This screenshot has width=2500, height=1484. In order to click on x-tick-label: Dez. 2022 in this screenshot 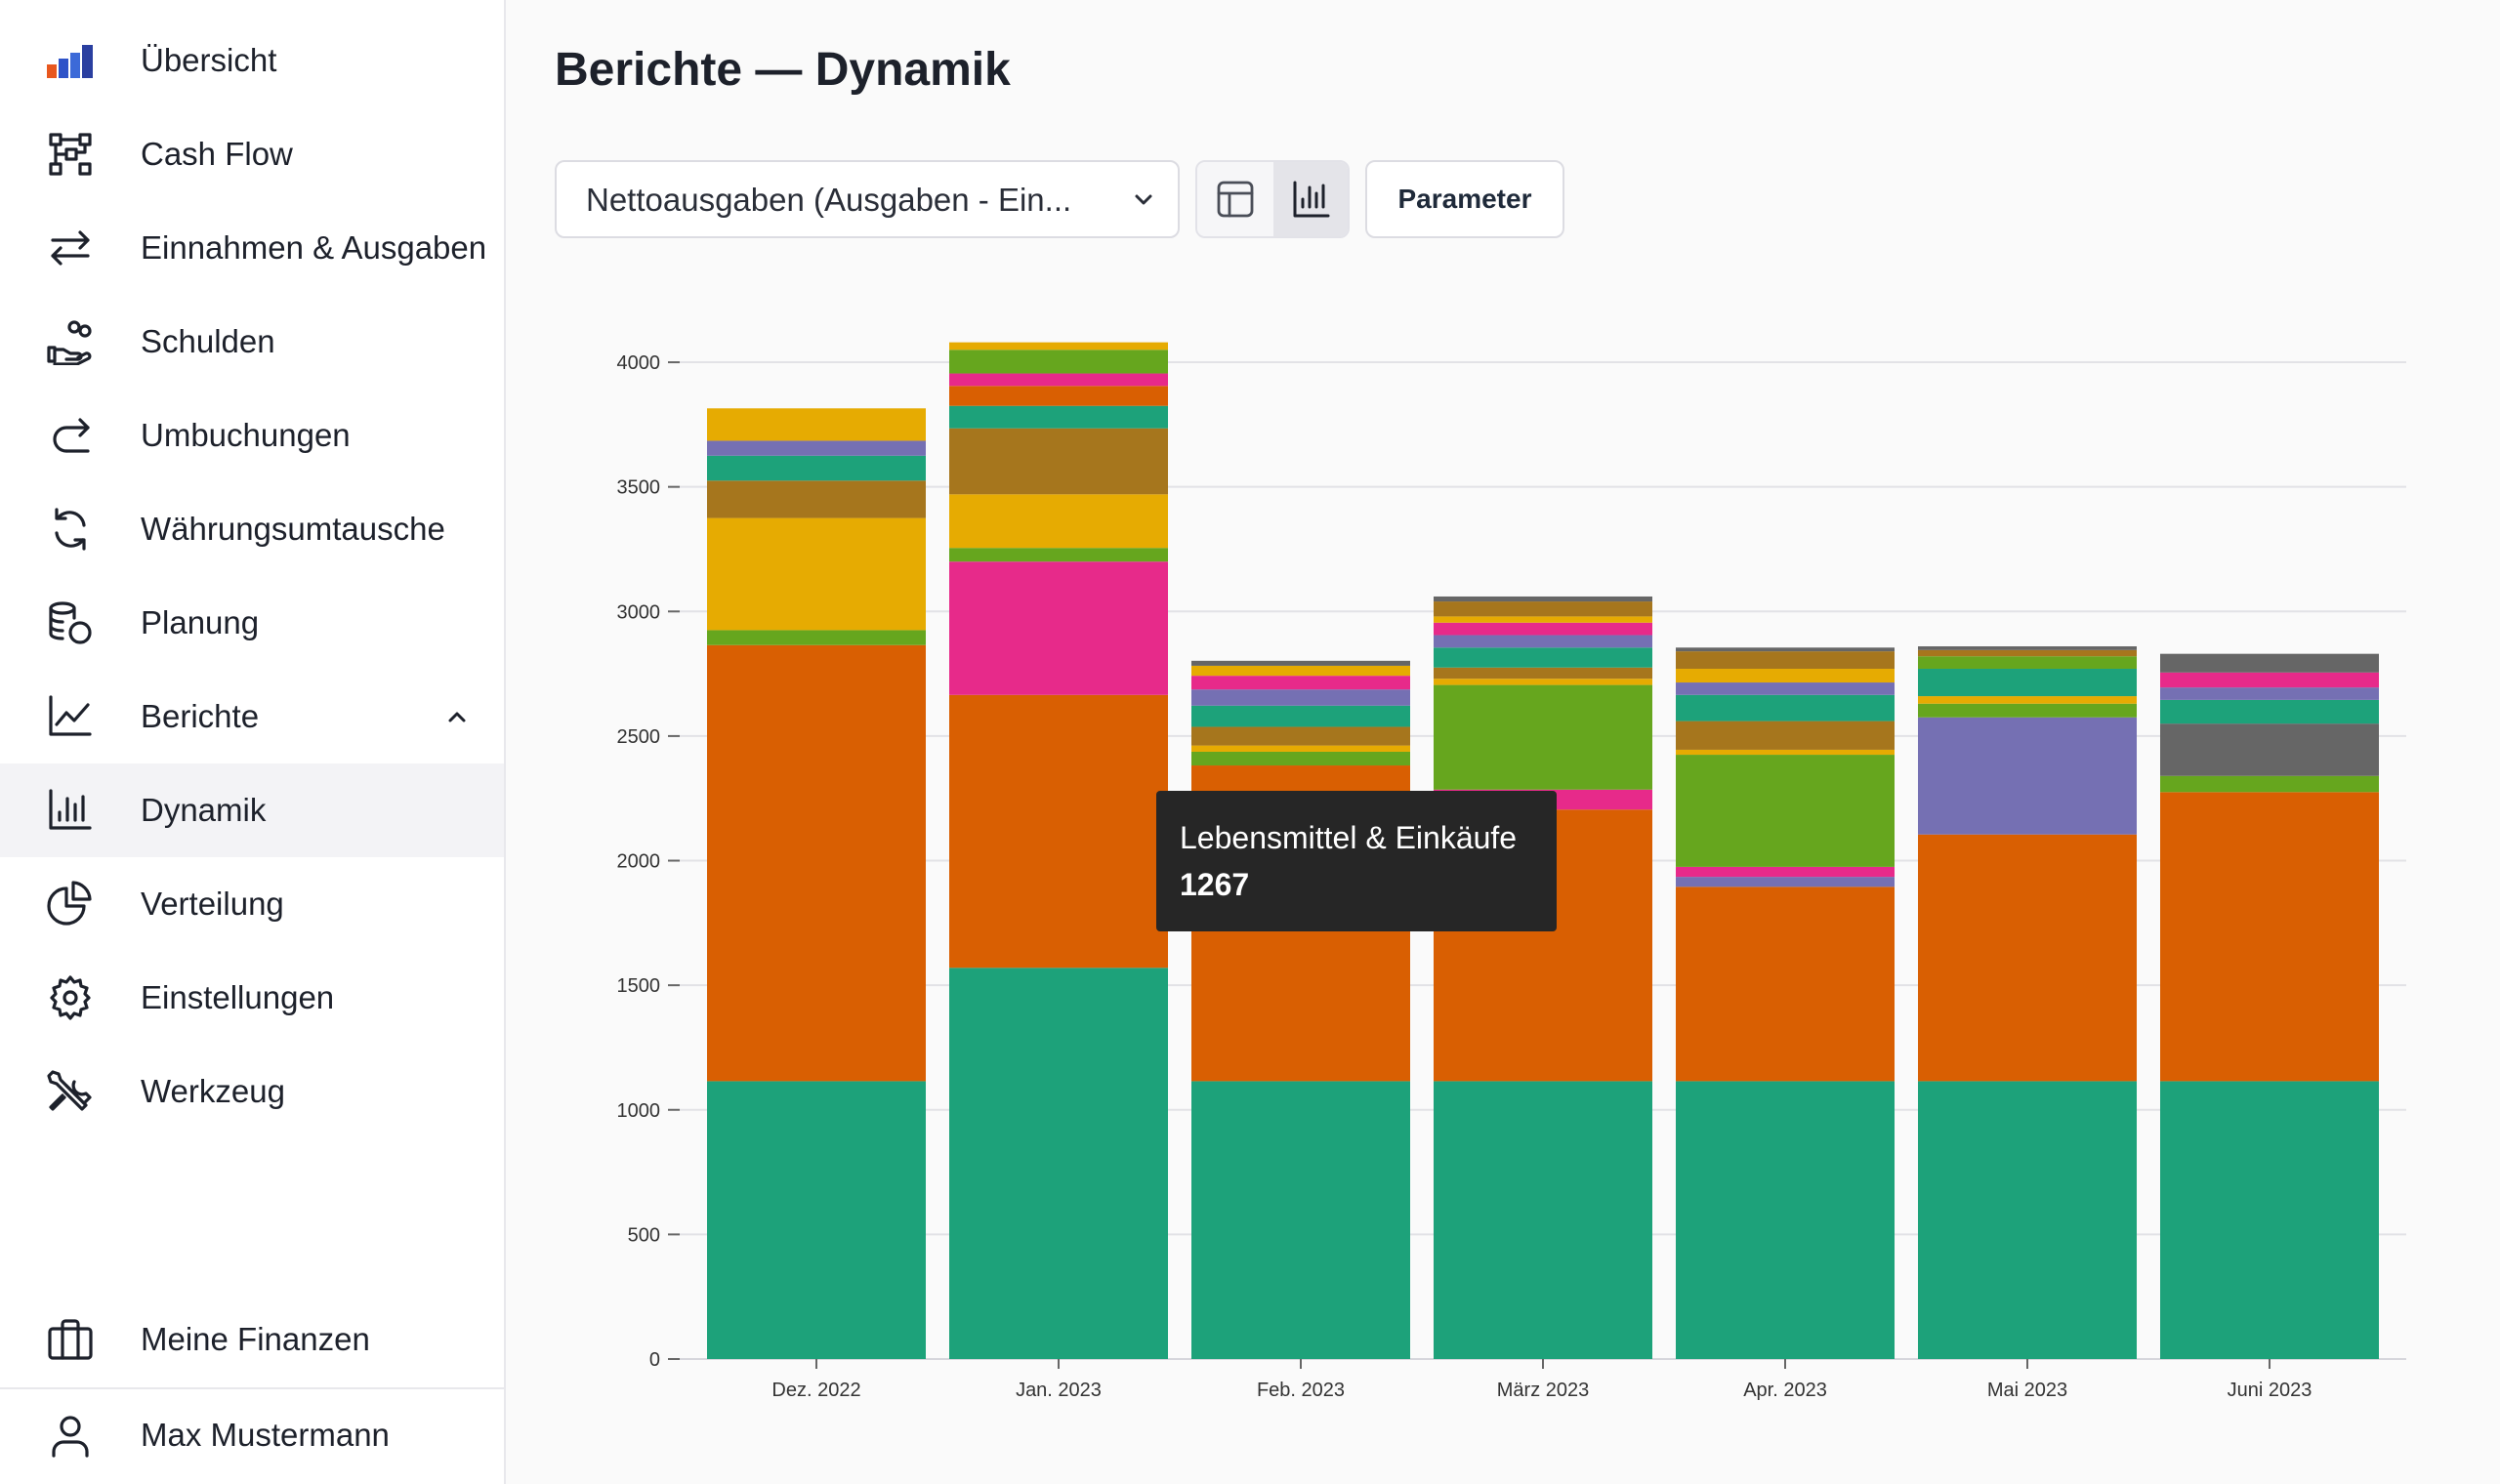, I will do `click(815, 1391)`.